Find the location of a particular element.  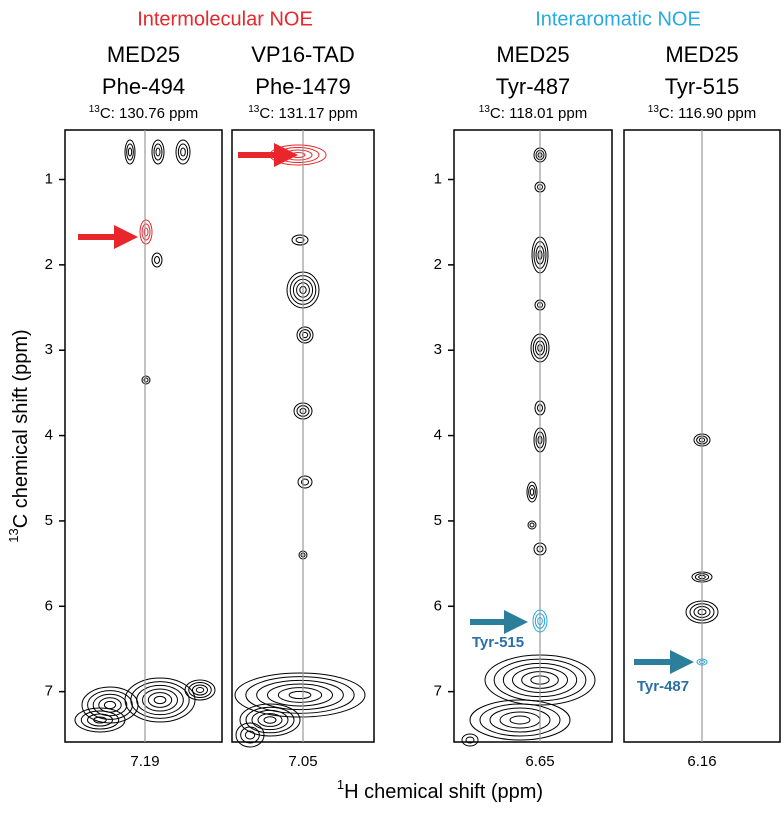

annotation: Tyr-487 is located at coordinates (663, 686).